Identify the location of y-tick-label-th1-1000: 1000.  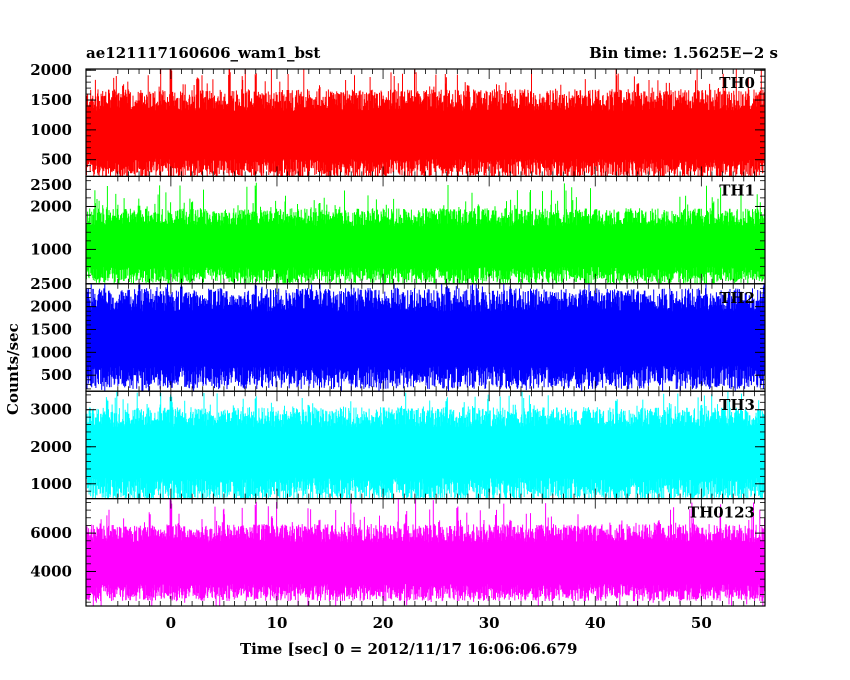
(51, 249).